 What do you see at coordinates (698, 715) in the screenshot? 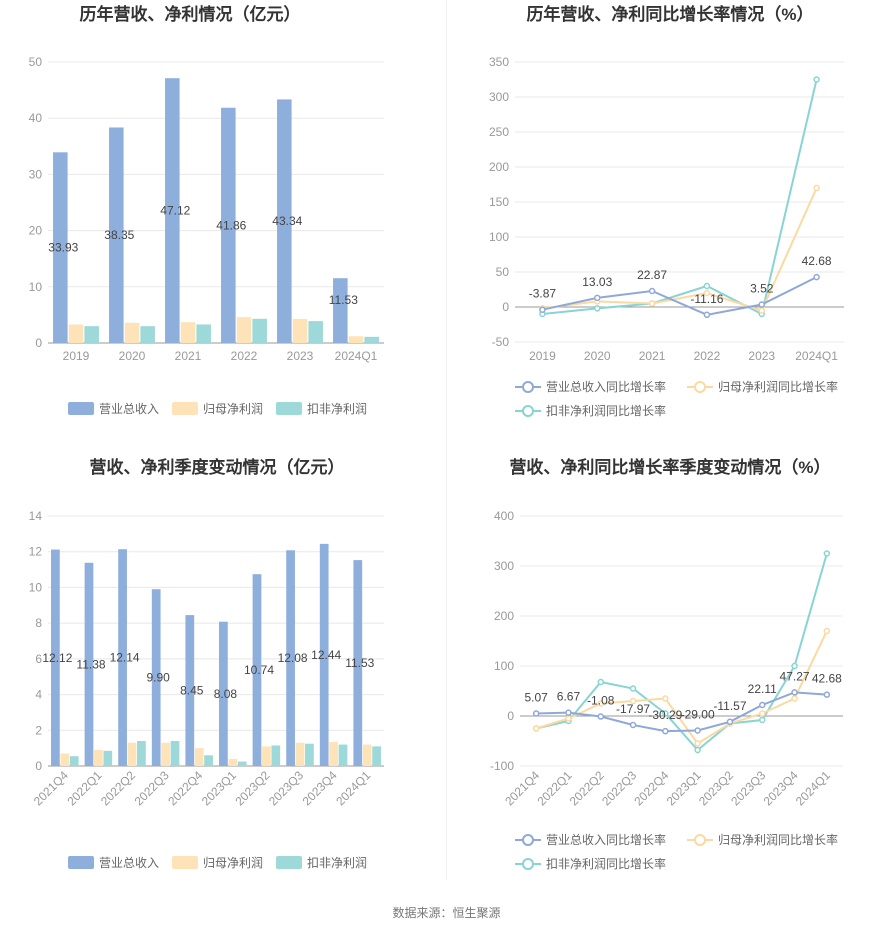
I see `data-label: -29.00` at bounding box center [698, 715].